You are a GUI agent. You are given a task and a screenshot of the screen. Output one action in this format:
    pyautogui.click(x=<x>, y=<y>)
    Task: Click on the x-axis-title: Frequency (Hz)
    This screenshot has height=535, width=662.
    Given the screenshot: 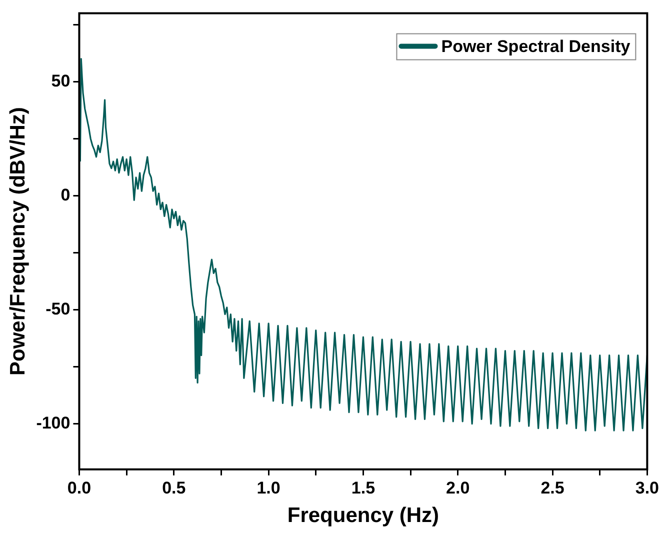 What is the action you would take?
    pyautogui.click(x=363, y=516)
    